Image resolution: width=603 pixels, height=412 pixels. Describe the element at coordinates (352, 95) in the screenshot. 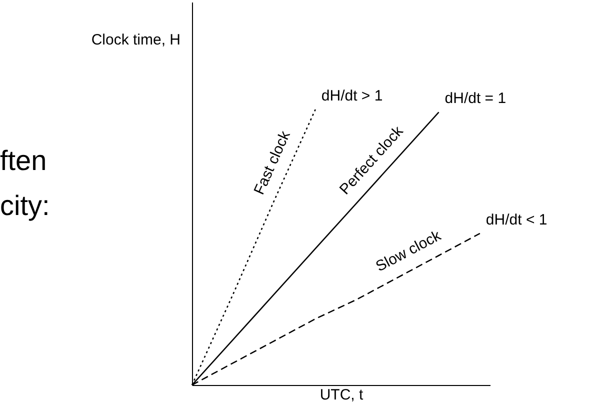

I see `text: dH/dt > 1` at that location.